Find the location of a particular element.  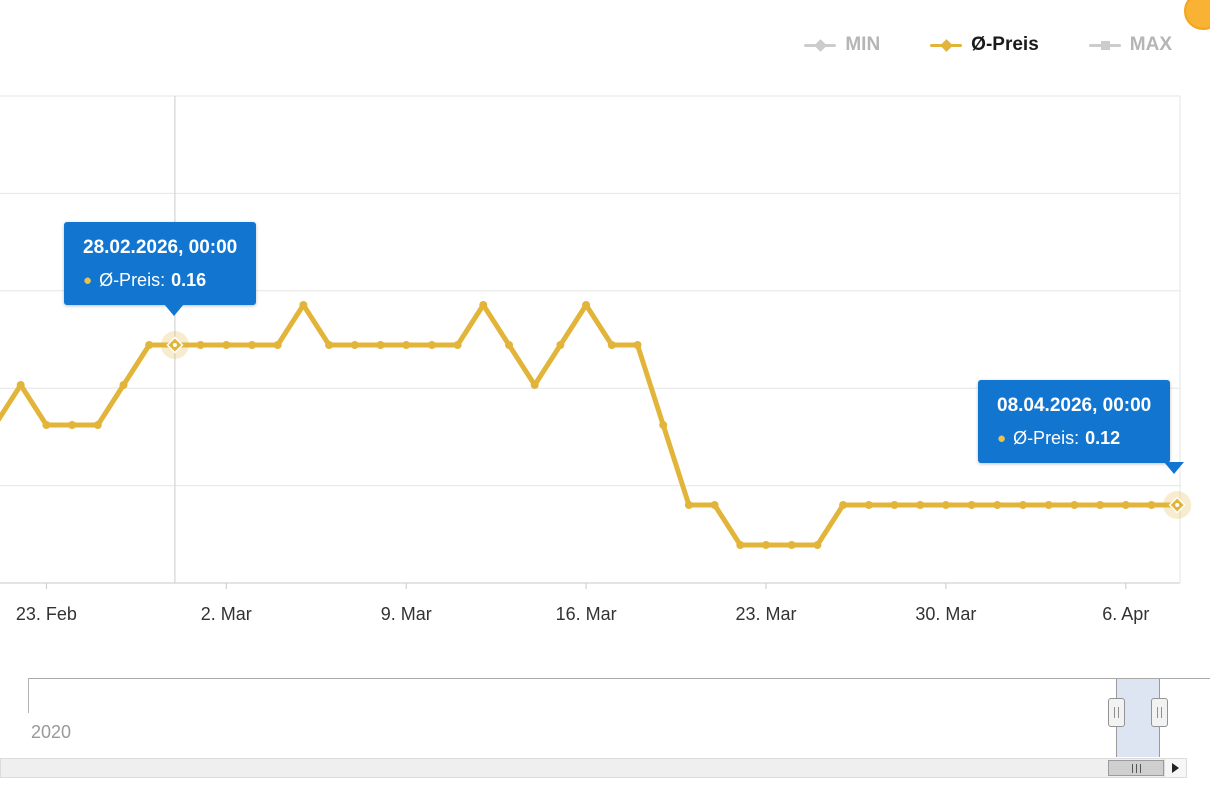

tooltip-08-04-2026: 08.04.2026, 00:00 ● Ø-Preis: 0.12 is located at coordinates (1081, 427).